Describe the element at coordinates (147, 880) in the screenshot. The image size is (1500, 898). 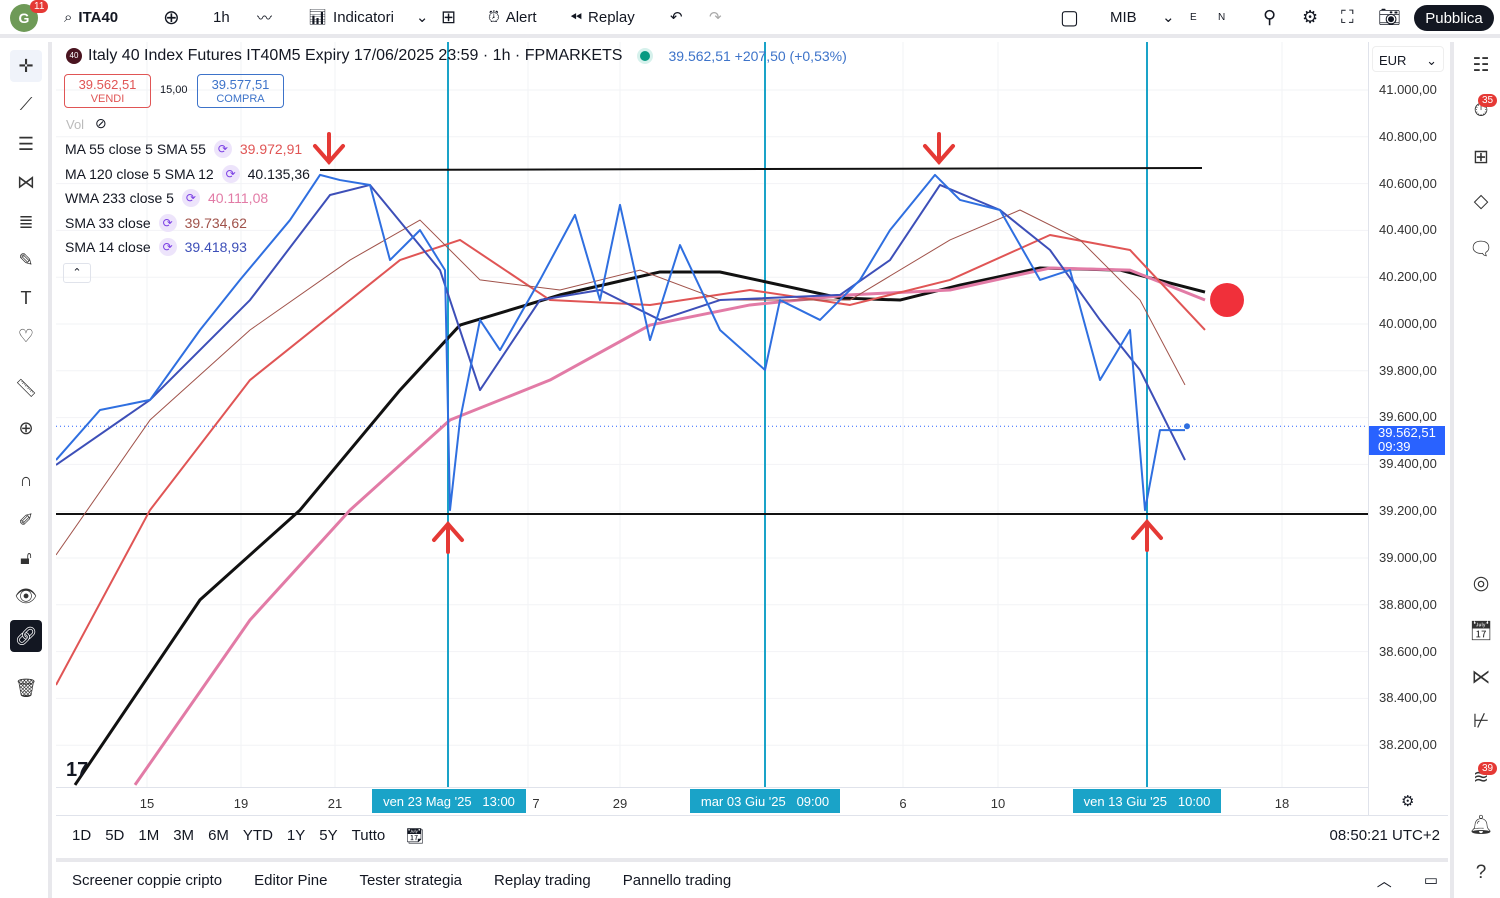
I see `tab-crypto-screener: Screener coppie cripto` at that location.